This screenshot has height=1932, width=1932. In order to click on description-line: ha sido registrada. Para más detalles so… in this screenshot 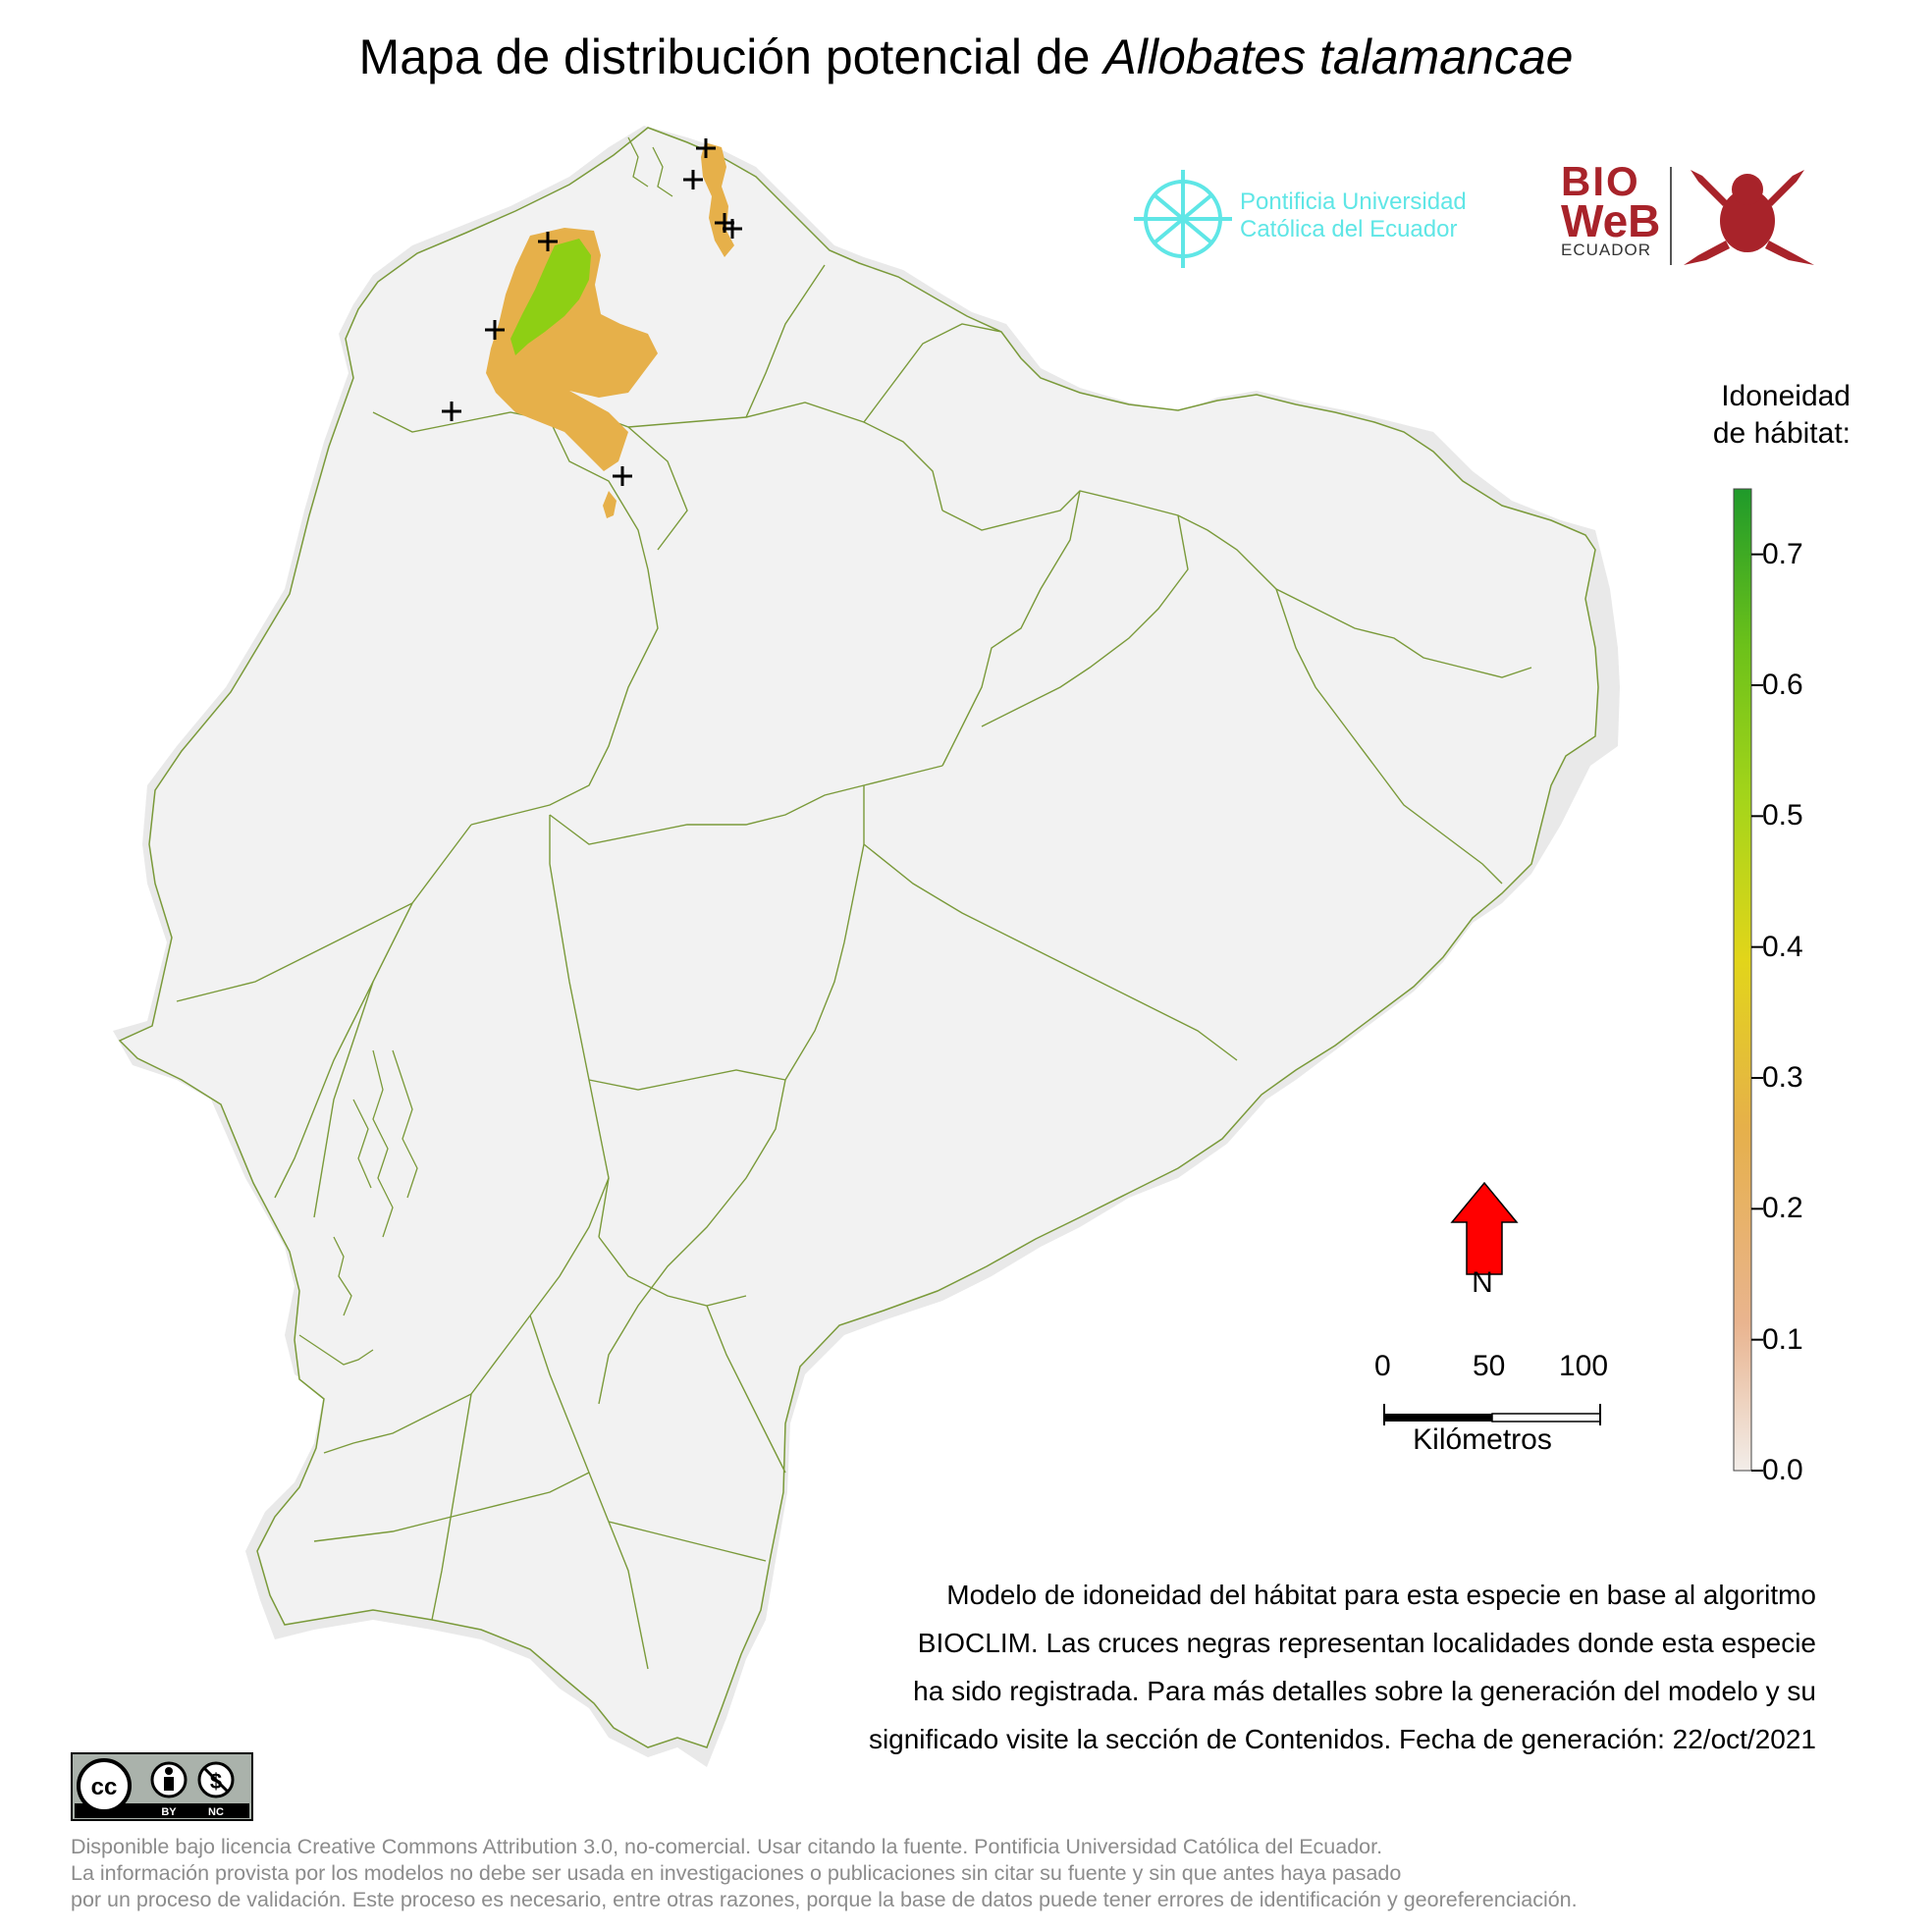, I will do `click(1364, 1691)`.